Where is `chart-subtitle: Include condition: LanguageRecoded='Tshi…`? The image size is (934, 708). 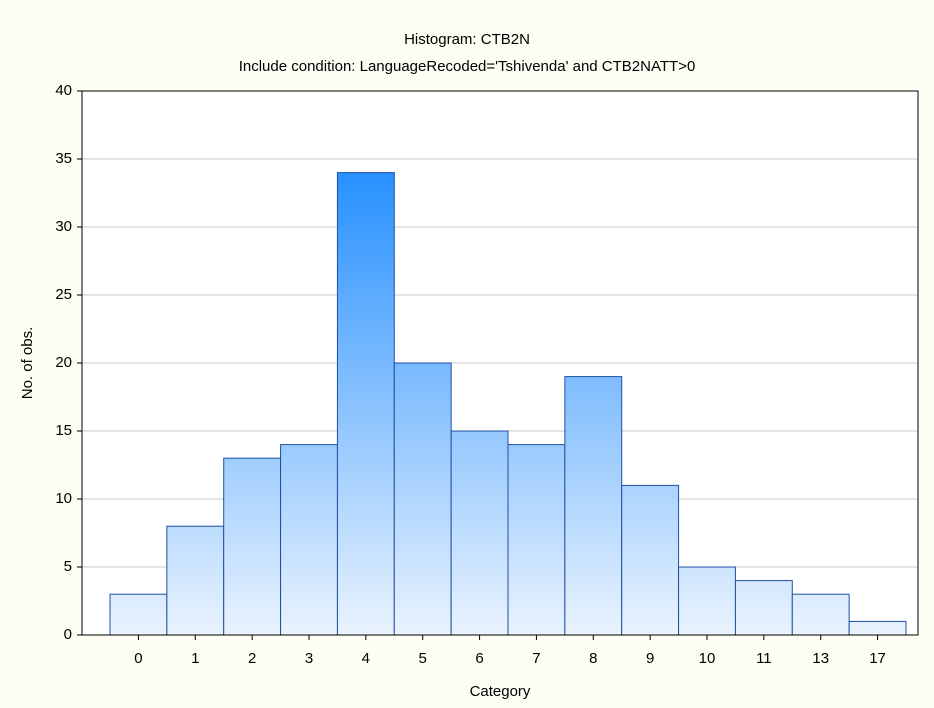
chart-subtitle: Include condition: LanguageRecoded='Tshi… is located at coordinates (467, 66).